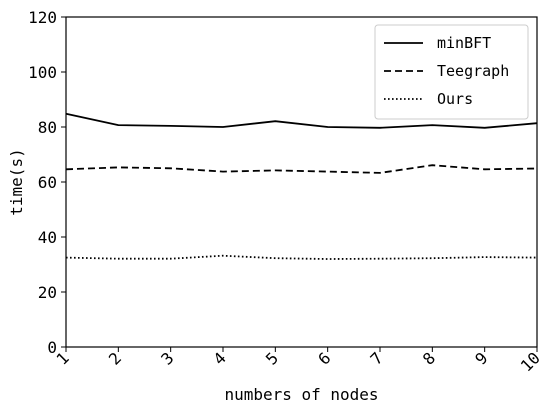  I want to click on x-tick-label: 10, so click(530, 361).